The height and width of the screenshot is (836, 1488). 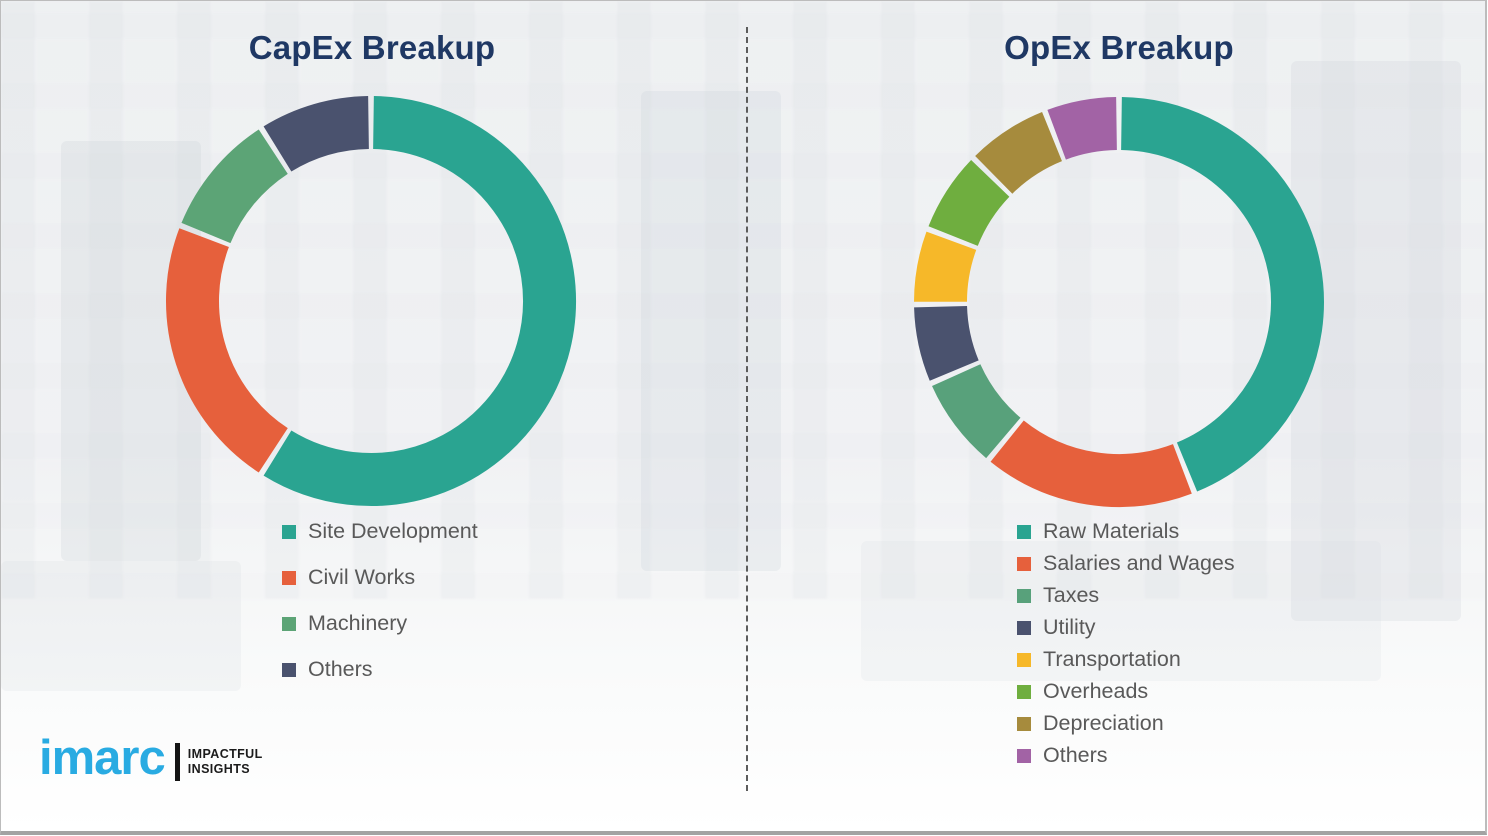 I want to click on legend-item-overheads: Overheads, so click(x=1126, y=691).